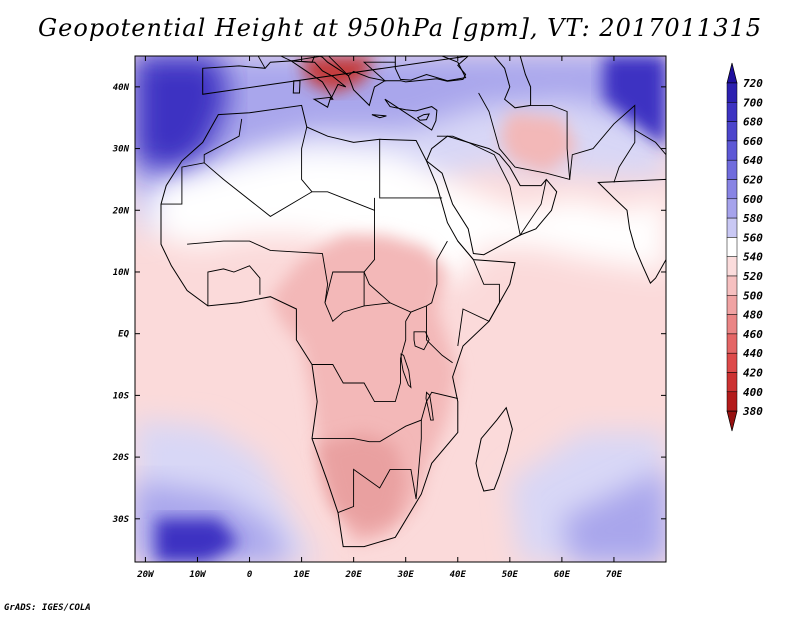 Image resolution: width=800 pixels, height=618 pixels. Describe the element at coordinates (753, 122) in the screenshot. I see `colorbar-label: 680` at that location.